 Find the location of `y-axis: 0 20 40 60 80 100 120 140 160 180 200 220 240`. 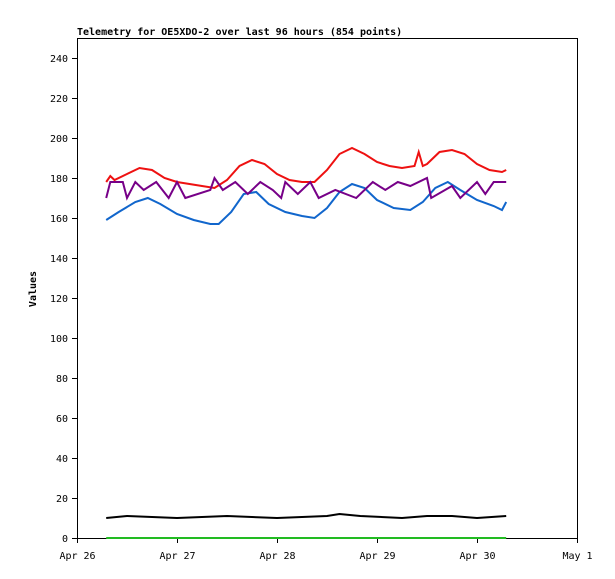

y-axis: 0 20 40 60 80 100 120 140 160 180 200 220 240 is located at coordinates (63, 299).